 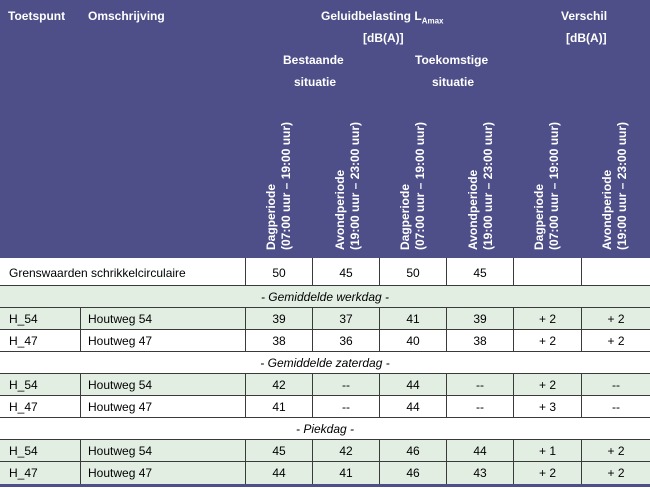 I want to click on table-row: H_54 Houtweg 54 42 -- 44 -- + 2 --, so click(x=325, y=385).